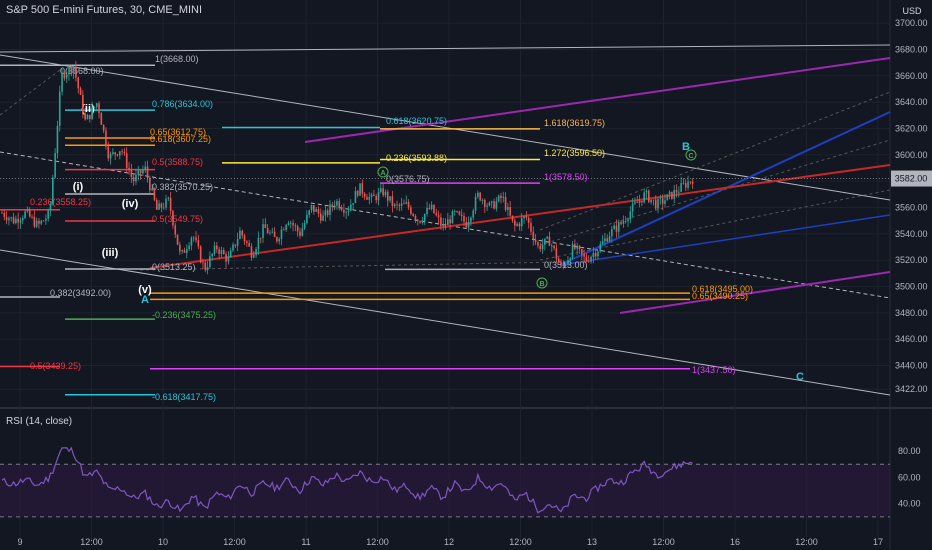 The image size is (932, 550). I want to click on channel-bottom-purple, so click(755, 292).